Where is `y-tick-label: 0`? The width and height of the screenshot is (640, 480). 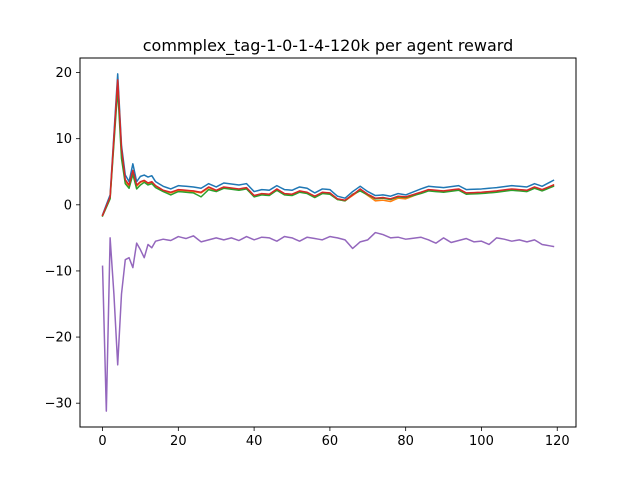 y-tick-label: 0 is located at coordinates (68, 205).